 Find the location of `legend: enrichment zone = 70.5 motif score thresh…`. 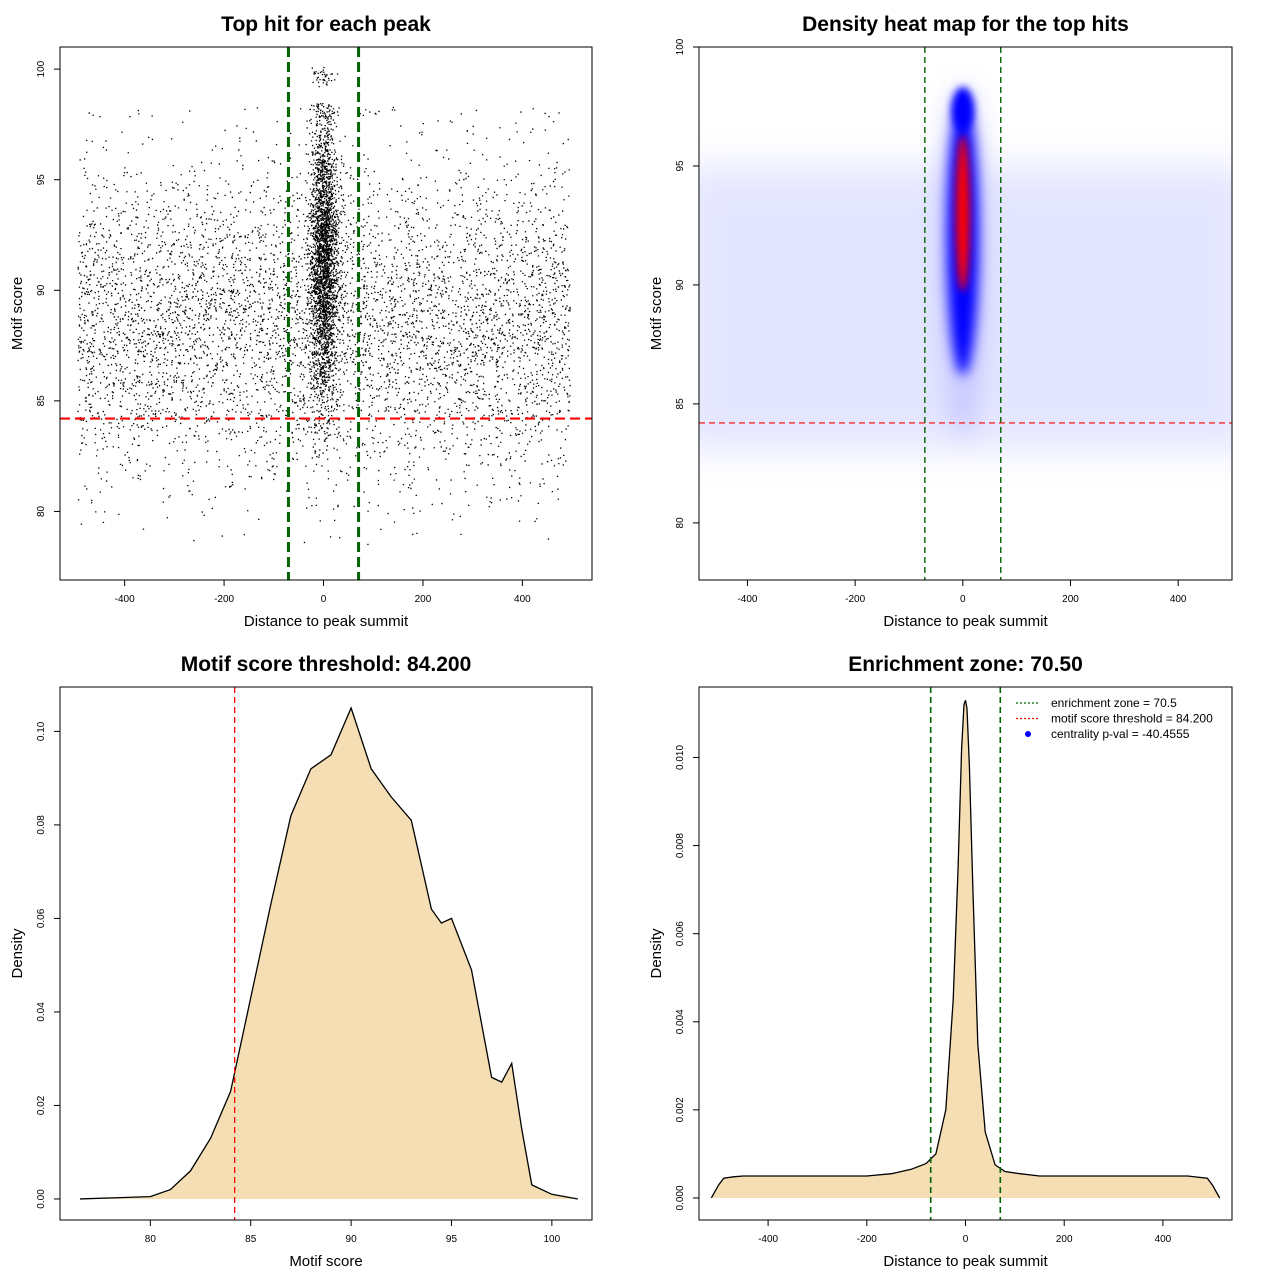

legend: enrichment zone = 70.5 motif score thresh… is located at coordinates (1114, 718).